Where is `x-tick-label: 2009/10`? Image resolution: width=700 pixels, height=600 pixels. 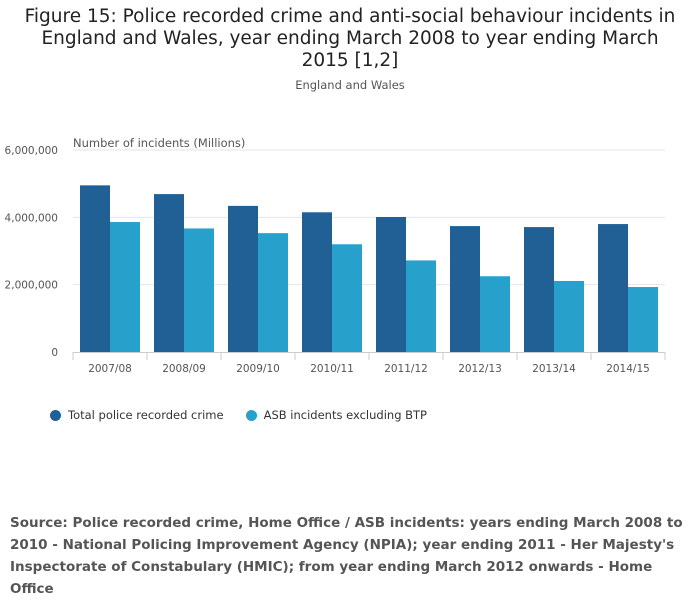
x-tick-label: 2009/10 is located at coordinates (258, 369).